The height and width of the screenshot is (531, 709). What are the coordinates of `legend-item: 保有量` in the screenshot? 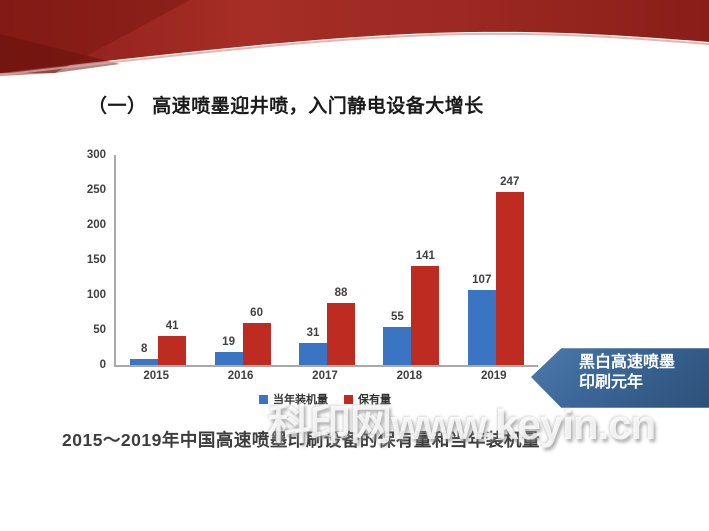 It's located at (367, 399).